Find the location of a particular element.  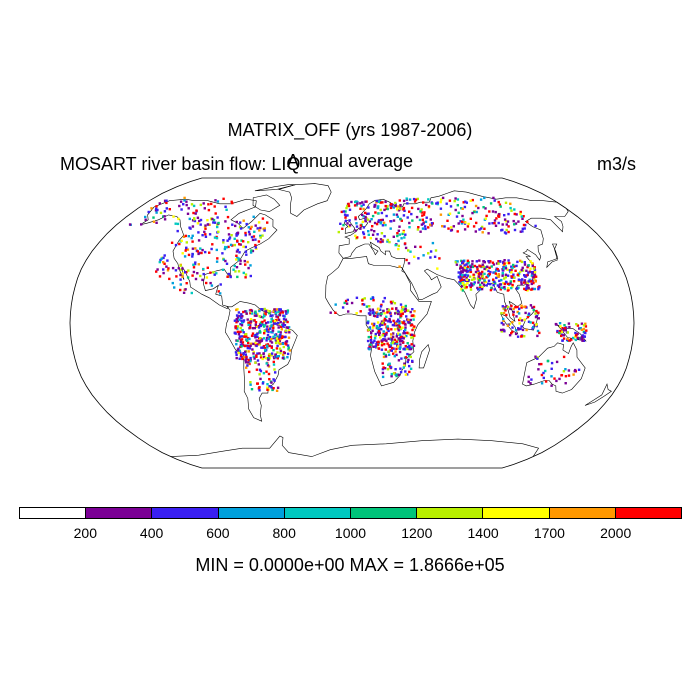

colorbar-segment is located at coordinates (582, 513).